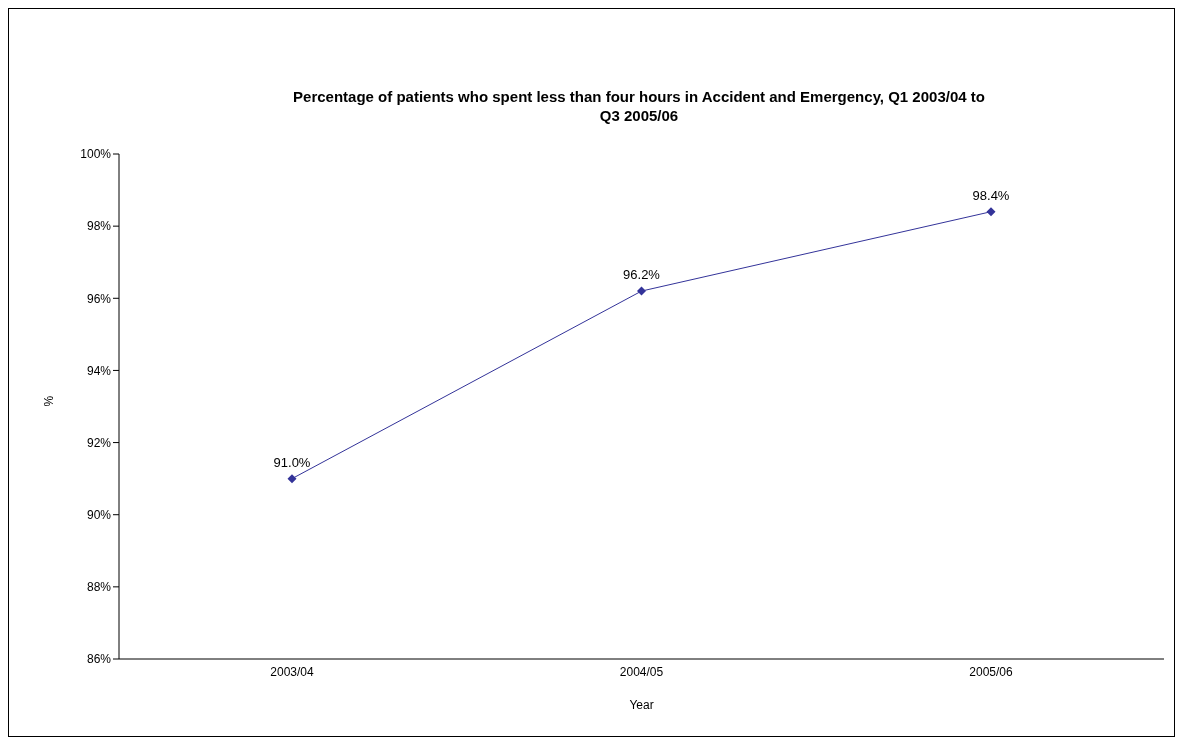  What do you see at coordinates (96, 154) in the screenshot?
I see `y-tick-label: 100%` at bounding box center [96, 154].